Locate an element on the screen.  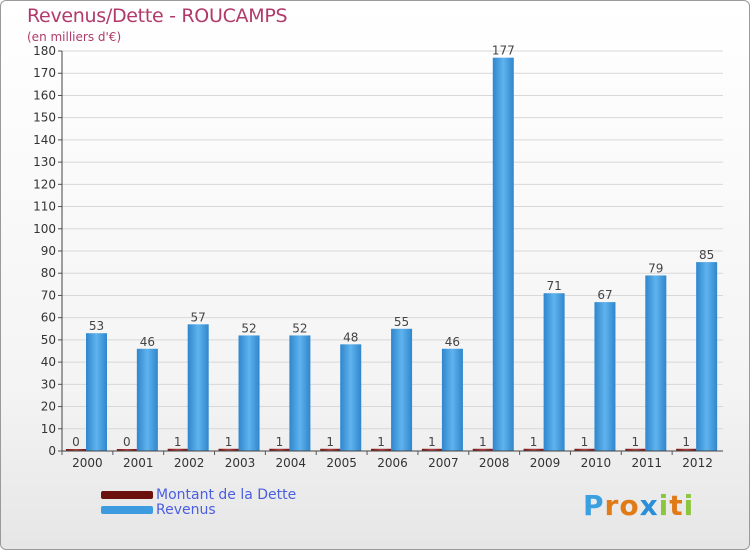
y-tick-label: 10 is located at coordinates (48, 429).